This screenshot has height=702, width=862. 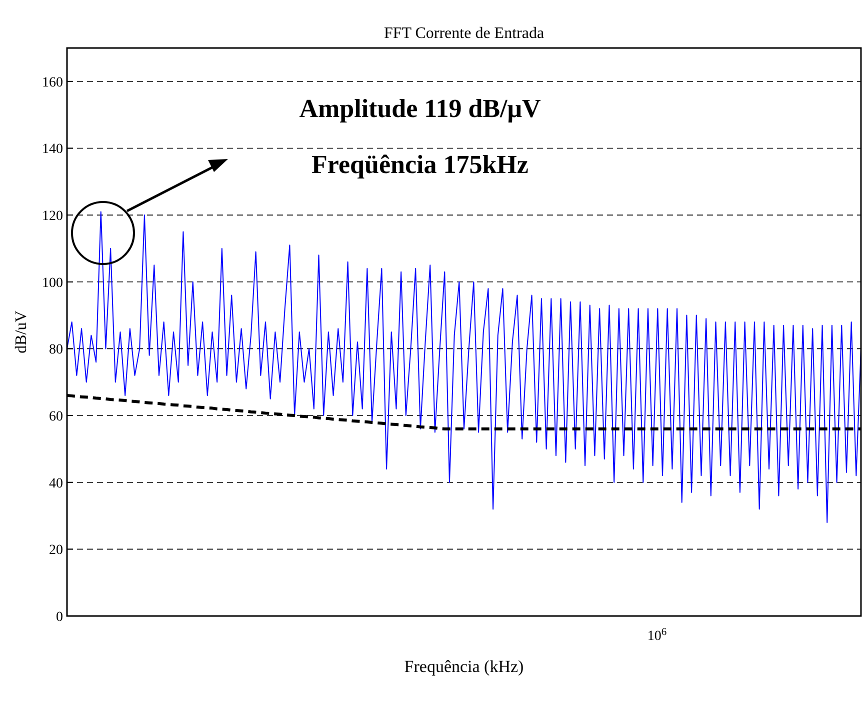 I want to click on x-axis-title: Frequência (kHz), so click(x=464, y=666).